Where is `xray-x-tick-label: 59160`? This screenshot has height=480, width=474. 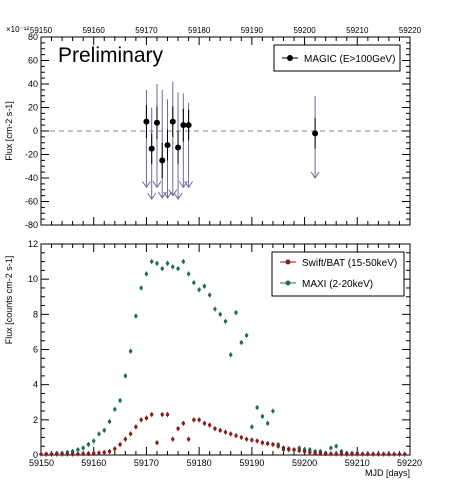 xray-x-tick-label: 59160 is located at coordinates (93, 463).